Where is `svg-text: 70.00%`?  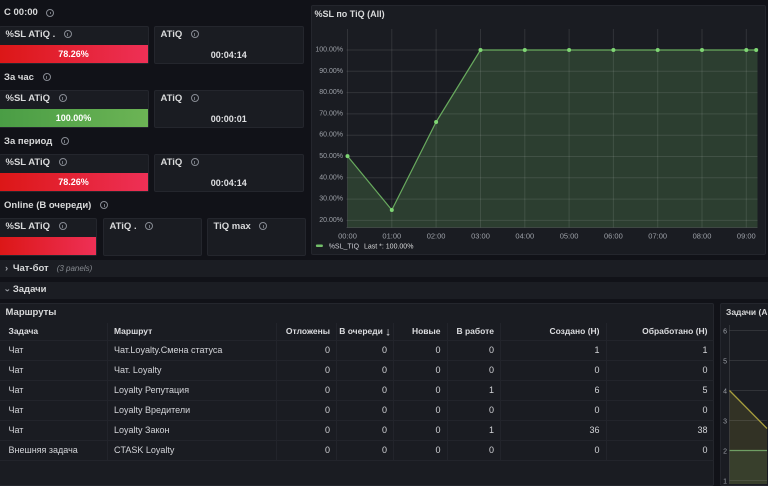
svg-text: 70.00% is located at coordinates (331, 113).